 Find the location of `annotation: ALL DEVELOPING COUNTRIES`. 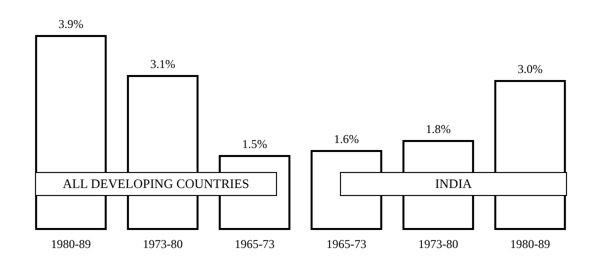

annotation: ALL DEVELOPING COUNTRIES is located at coordinates (156, 184).